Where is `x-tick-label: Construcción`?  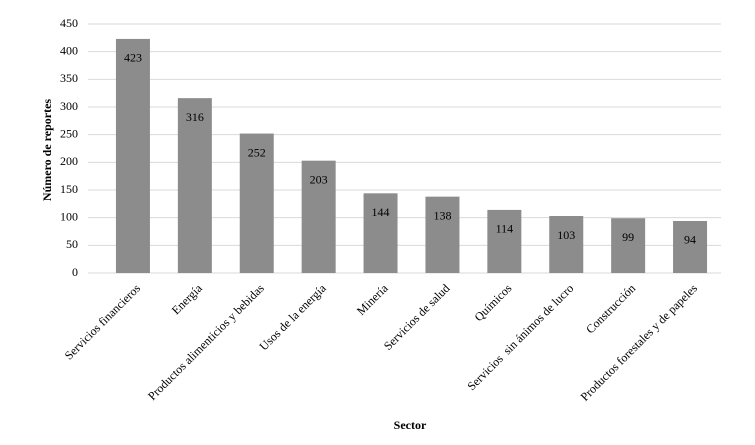 x-tick-label: Construcción is located at coordinates (610, 308).